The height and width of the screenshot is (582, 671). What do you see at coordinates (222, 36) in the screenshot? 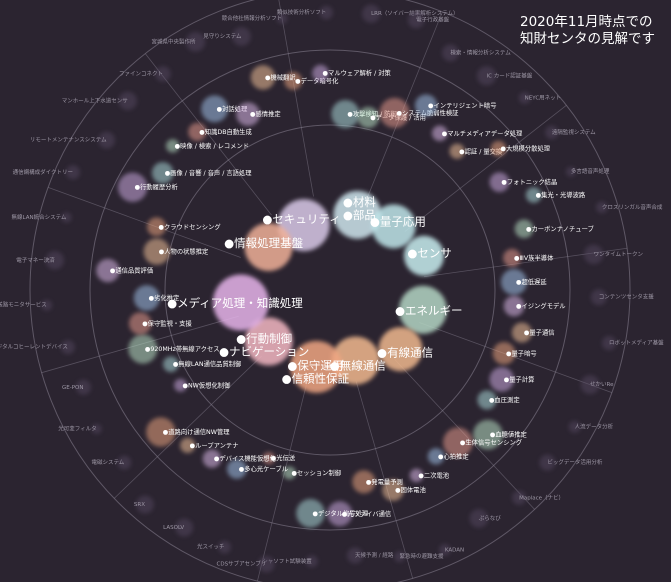
I see `product-label: 見守りシステム` at bounding box center [222, 36].